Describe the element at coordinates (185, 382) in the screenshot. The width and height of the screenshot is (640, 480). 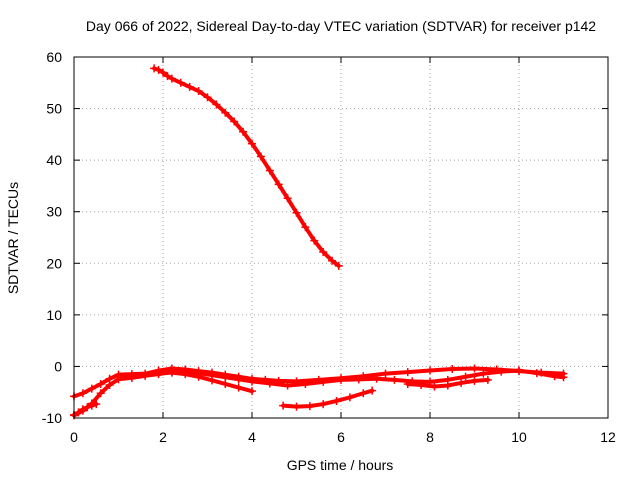
I see `series-baseline-track-c` at that location.